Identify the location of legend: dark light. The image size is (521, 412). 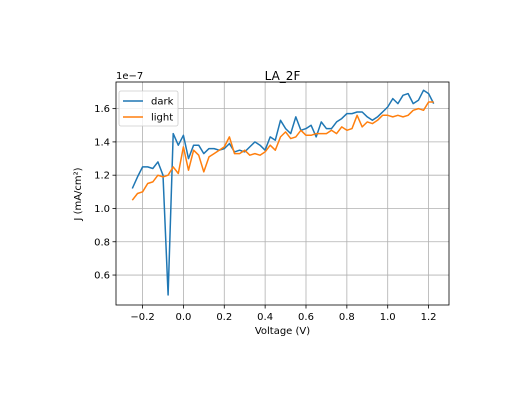
(148, 108).